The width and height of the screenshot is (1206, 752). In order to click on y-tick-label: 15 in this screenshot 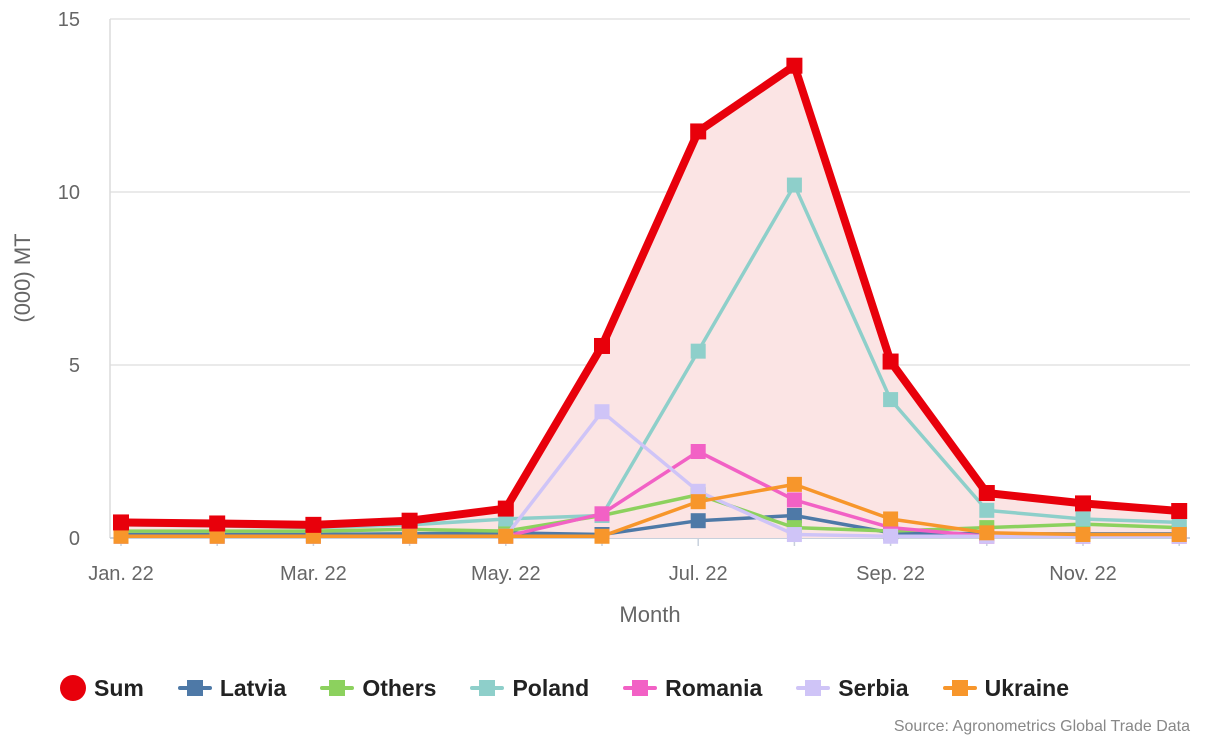, I will do `click(69, 20)`.